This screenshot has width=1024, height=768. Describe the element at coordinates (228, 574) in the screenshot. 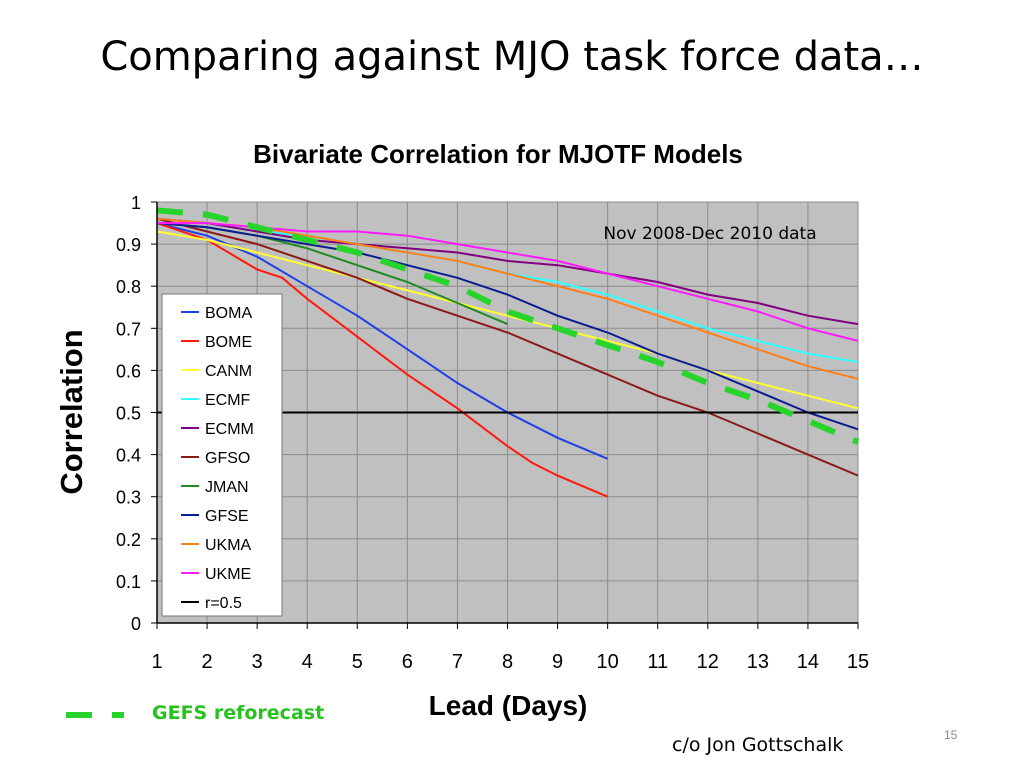

I see `legend-label: UKME` at that location.